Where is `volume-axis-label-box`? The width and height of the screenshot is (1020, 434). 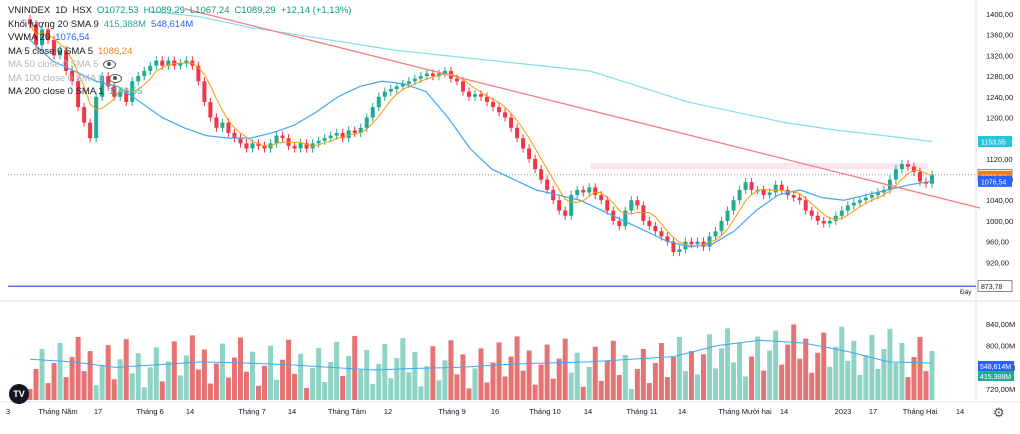
volume-axis-label-box is located at coordinates (996, 366).